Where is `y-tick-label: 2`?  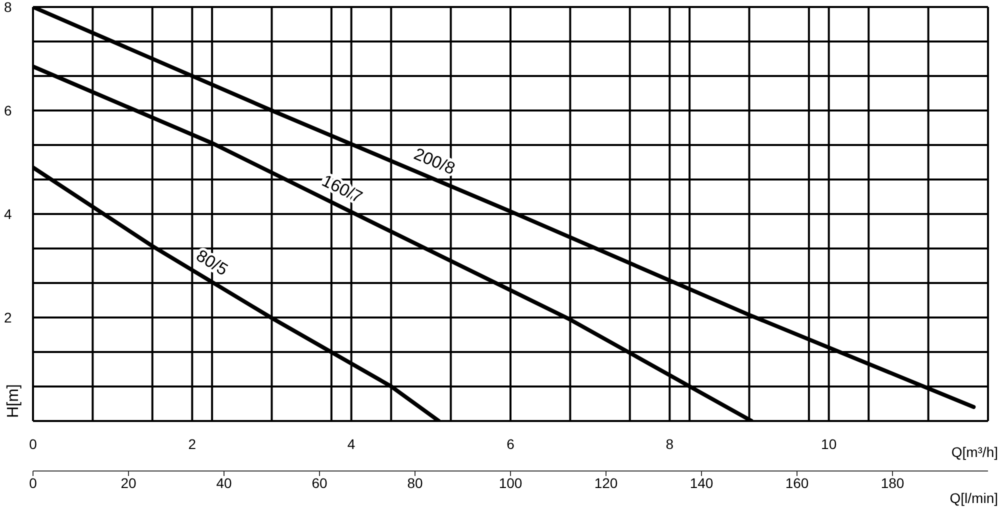 y-tick-label: 2 is located at coordinates (8, 317).